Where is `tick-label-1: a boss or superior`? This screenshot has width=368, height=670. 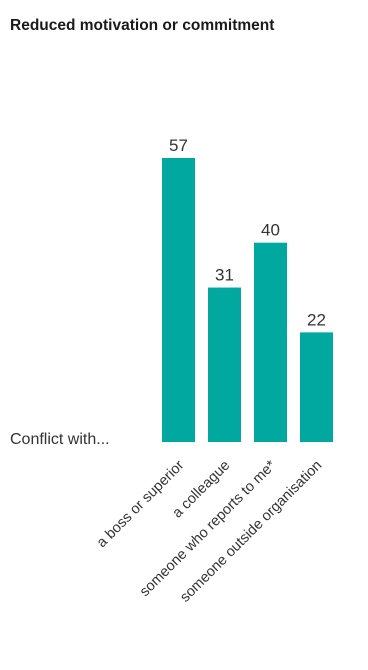
tick-label-1: a boss or superior is located at coordinates (140, 503).